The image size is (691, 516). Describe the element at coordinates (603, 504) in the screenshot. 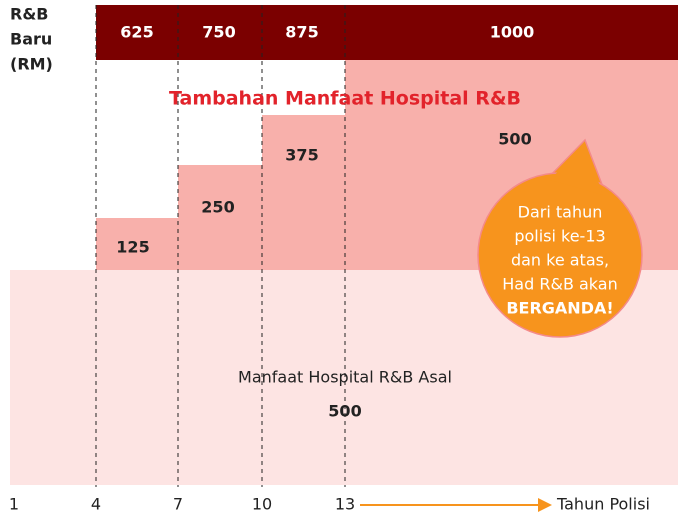

I see `x-axis-label: Tahun Polisi` at that location.